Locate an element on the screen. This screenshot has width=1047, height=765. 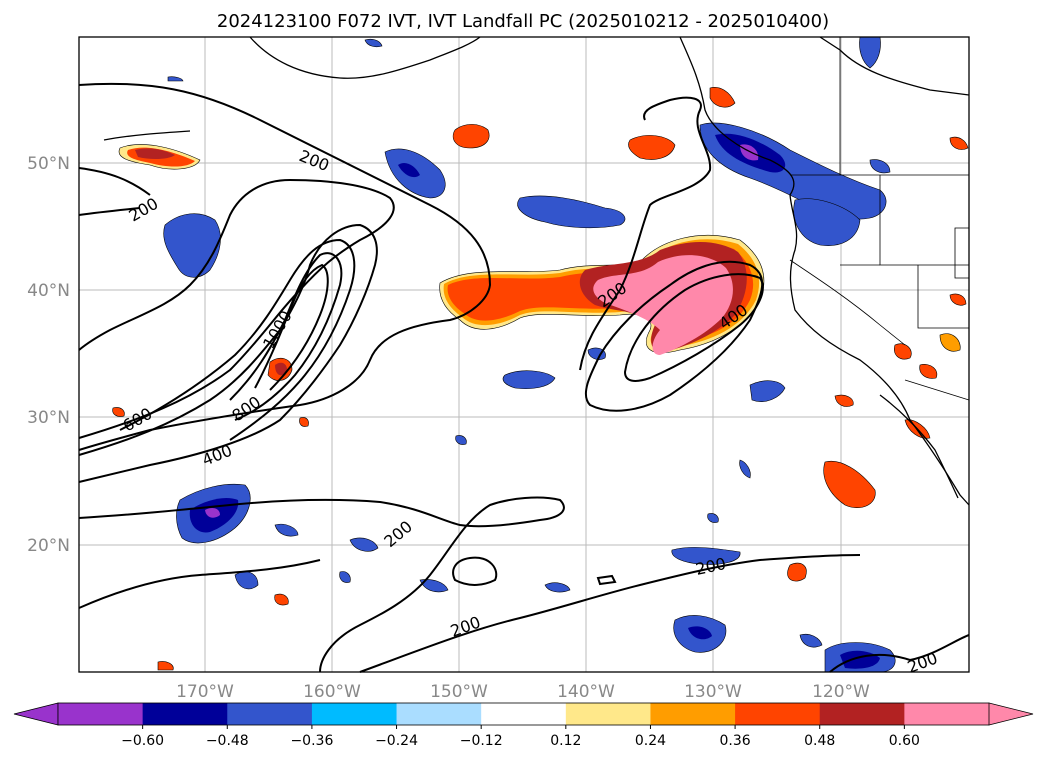
colorbar-tick-label: −0.60 is located at coordinates (142, 741).